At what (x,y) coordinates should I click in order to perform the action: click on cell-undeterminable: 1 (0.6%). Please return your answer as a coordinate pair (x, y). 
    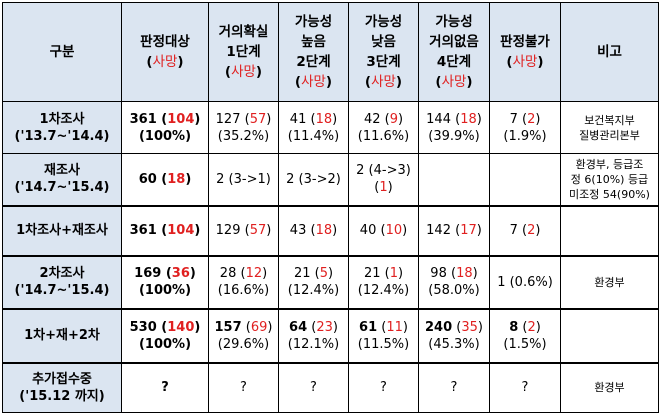
    Looking at the image, I should click on (525, 282).